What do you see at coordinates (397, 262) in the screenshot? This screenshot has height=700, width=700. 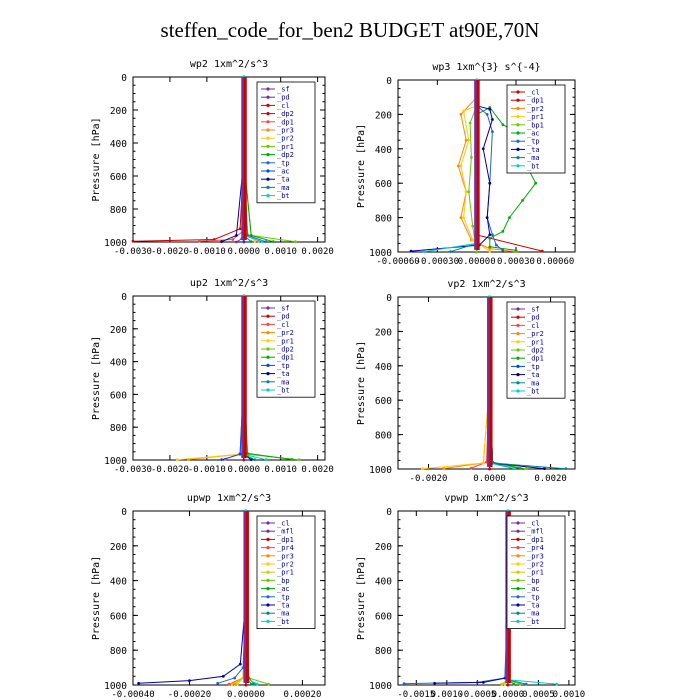 I see `x-tick-label: -0.00060` at bounding box center [397, 262].